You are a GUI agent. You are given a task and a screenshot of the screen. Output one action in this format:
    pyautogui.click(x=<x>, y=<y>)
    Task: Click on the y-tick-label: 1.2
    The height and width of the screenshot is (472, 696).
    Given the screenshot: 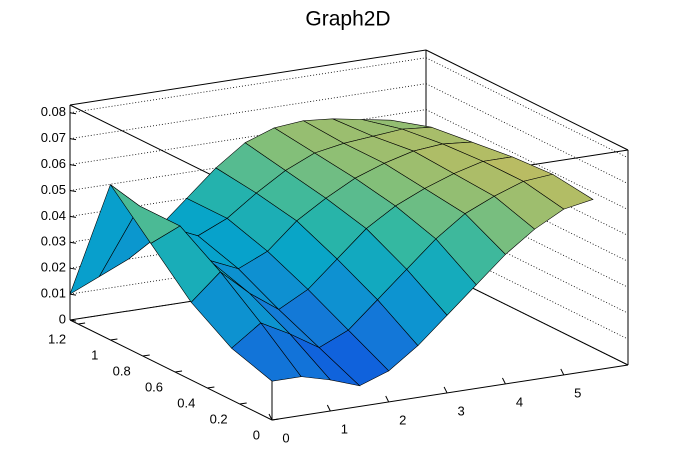 What is the action you would take?
    pyautogui.click(x=57, y=338)
    